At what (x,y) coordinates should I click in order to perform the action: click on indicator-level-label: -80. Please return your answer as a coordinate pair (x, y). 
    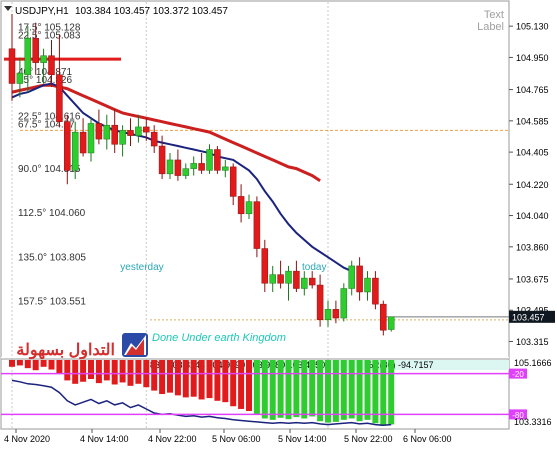
    Looking at the image, I should click on (518, 415).